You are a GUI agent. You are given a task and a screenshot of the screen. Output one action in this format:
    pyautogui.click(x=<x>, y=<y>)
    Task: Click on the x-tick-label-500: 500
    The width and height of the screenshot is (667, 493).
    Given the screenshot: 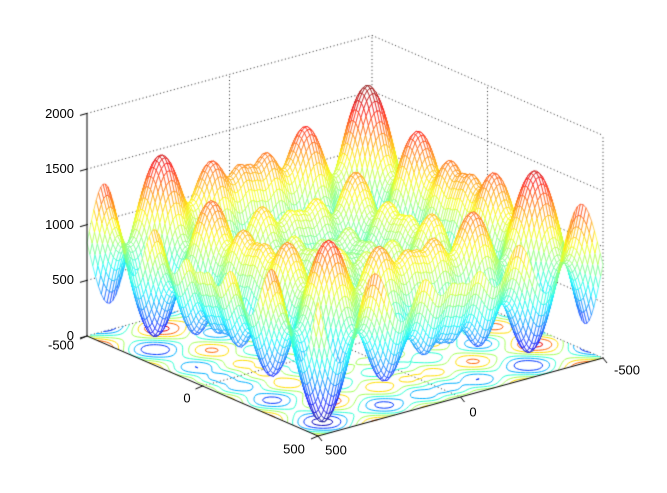 What is the action you would take?
    pyautogui.click(x=294, y=449)
    